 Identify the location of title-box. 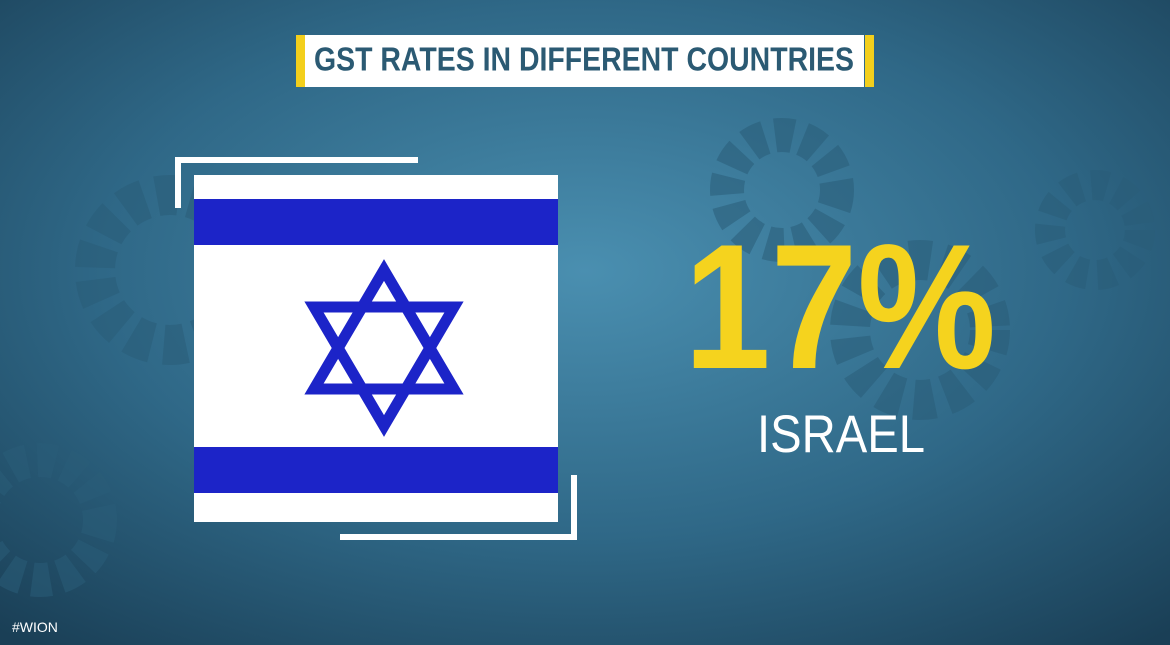
(584, 61).